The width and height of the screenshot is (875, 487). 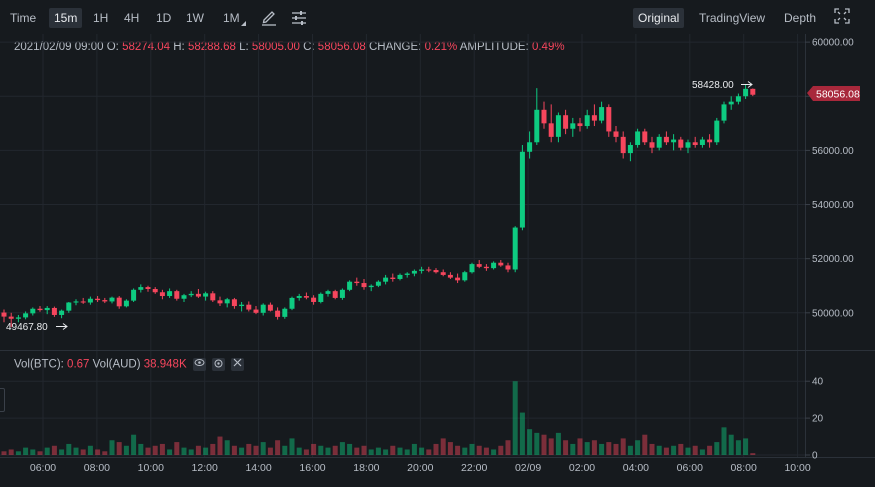 I want to click on interval-1m-dropdown: 1M, so click(x=234, y=18).